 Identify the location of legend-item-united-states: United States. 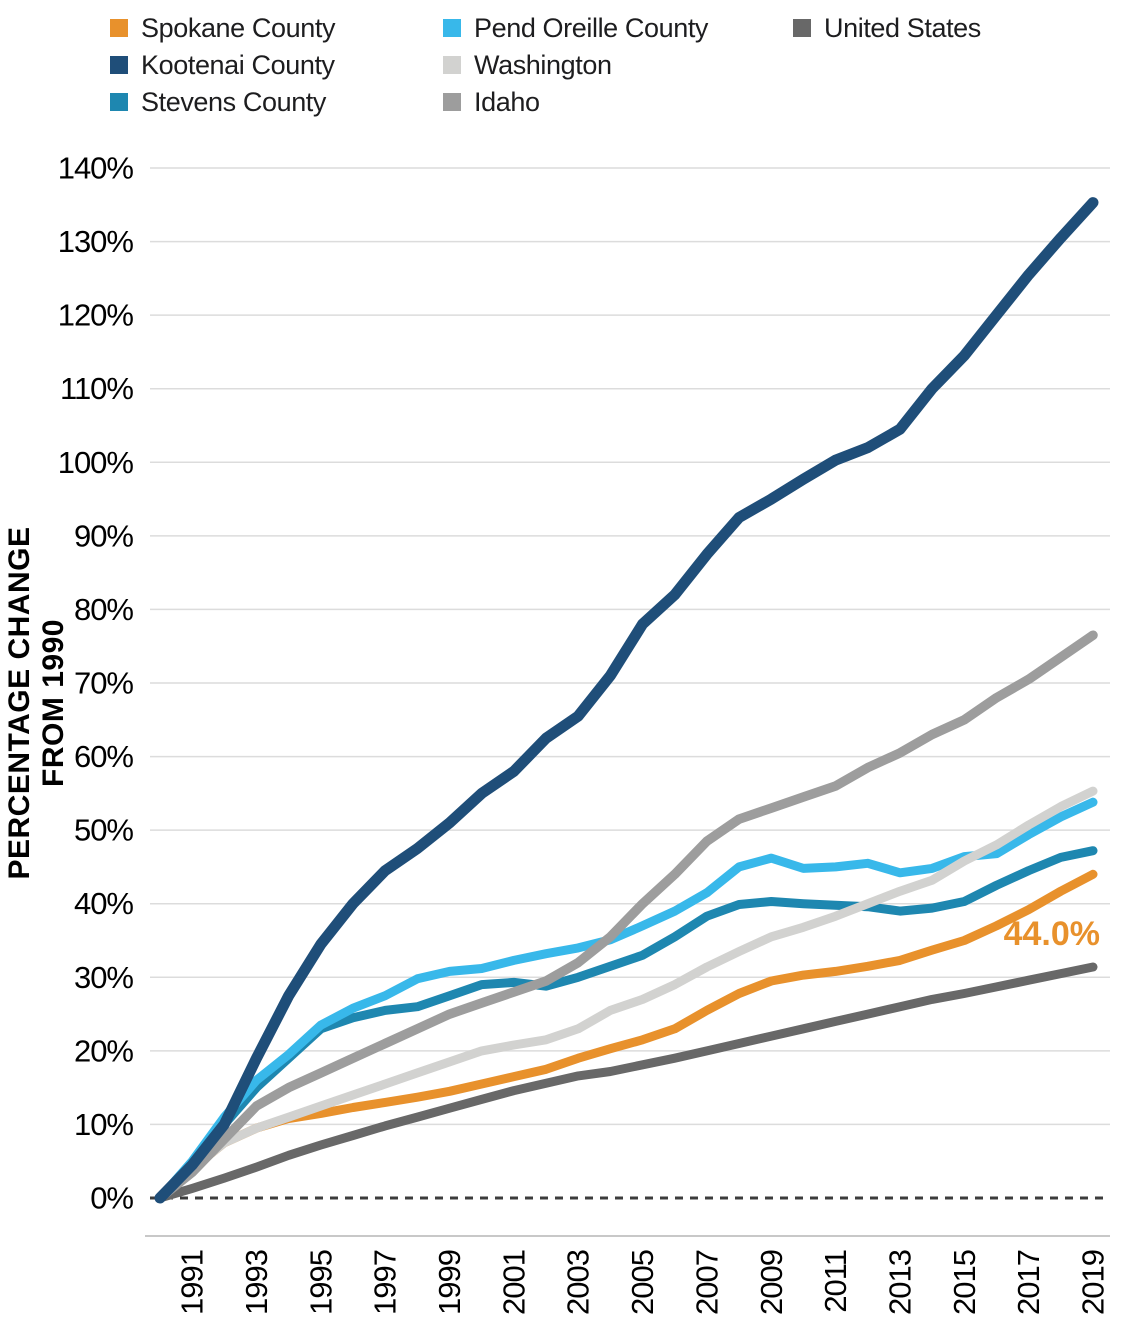
(887, 27).